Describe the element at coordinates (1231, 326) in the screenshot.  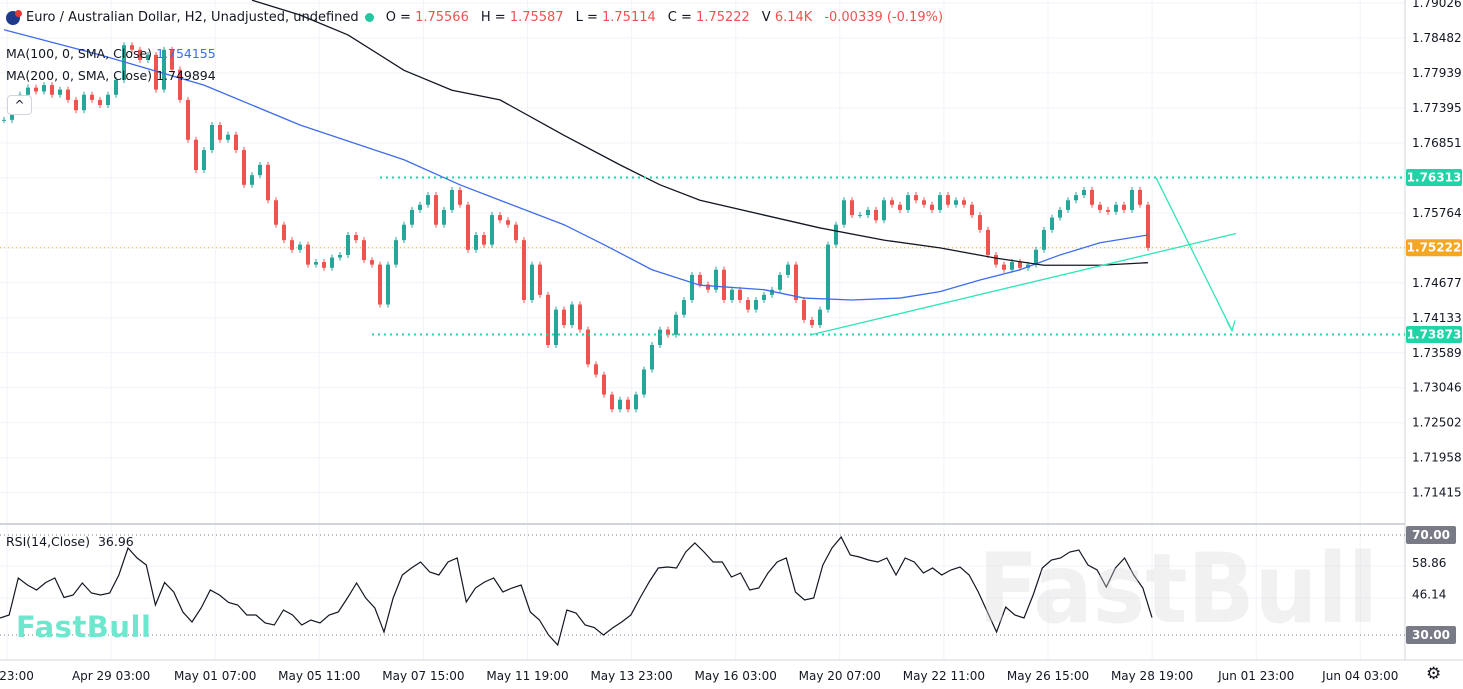
I see `arrow-head-icon` at that location.